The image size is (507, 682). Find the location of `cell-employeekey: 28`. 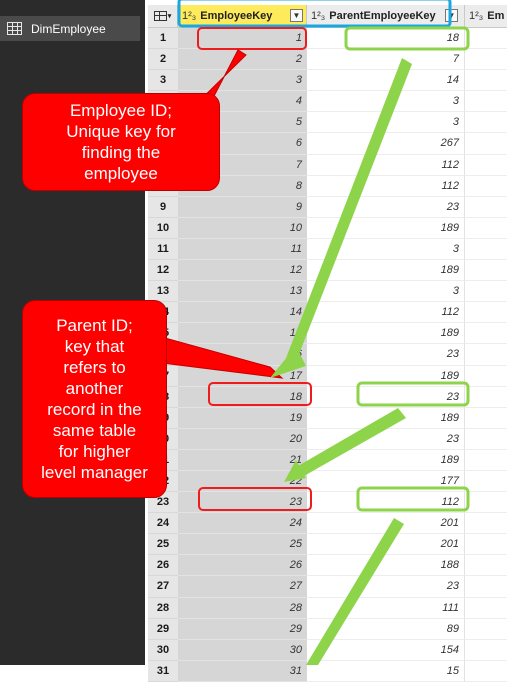

cell-employeekey: 28 is located at coordinates (242, 608).